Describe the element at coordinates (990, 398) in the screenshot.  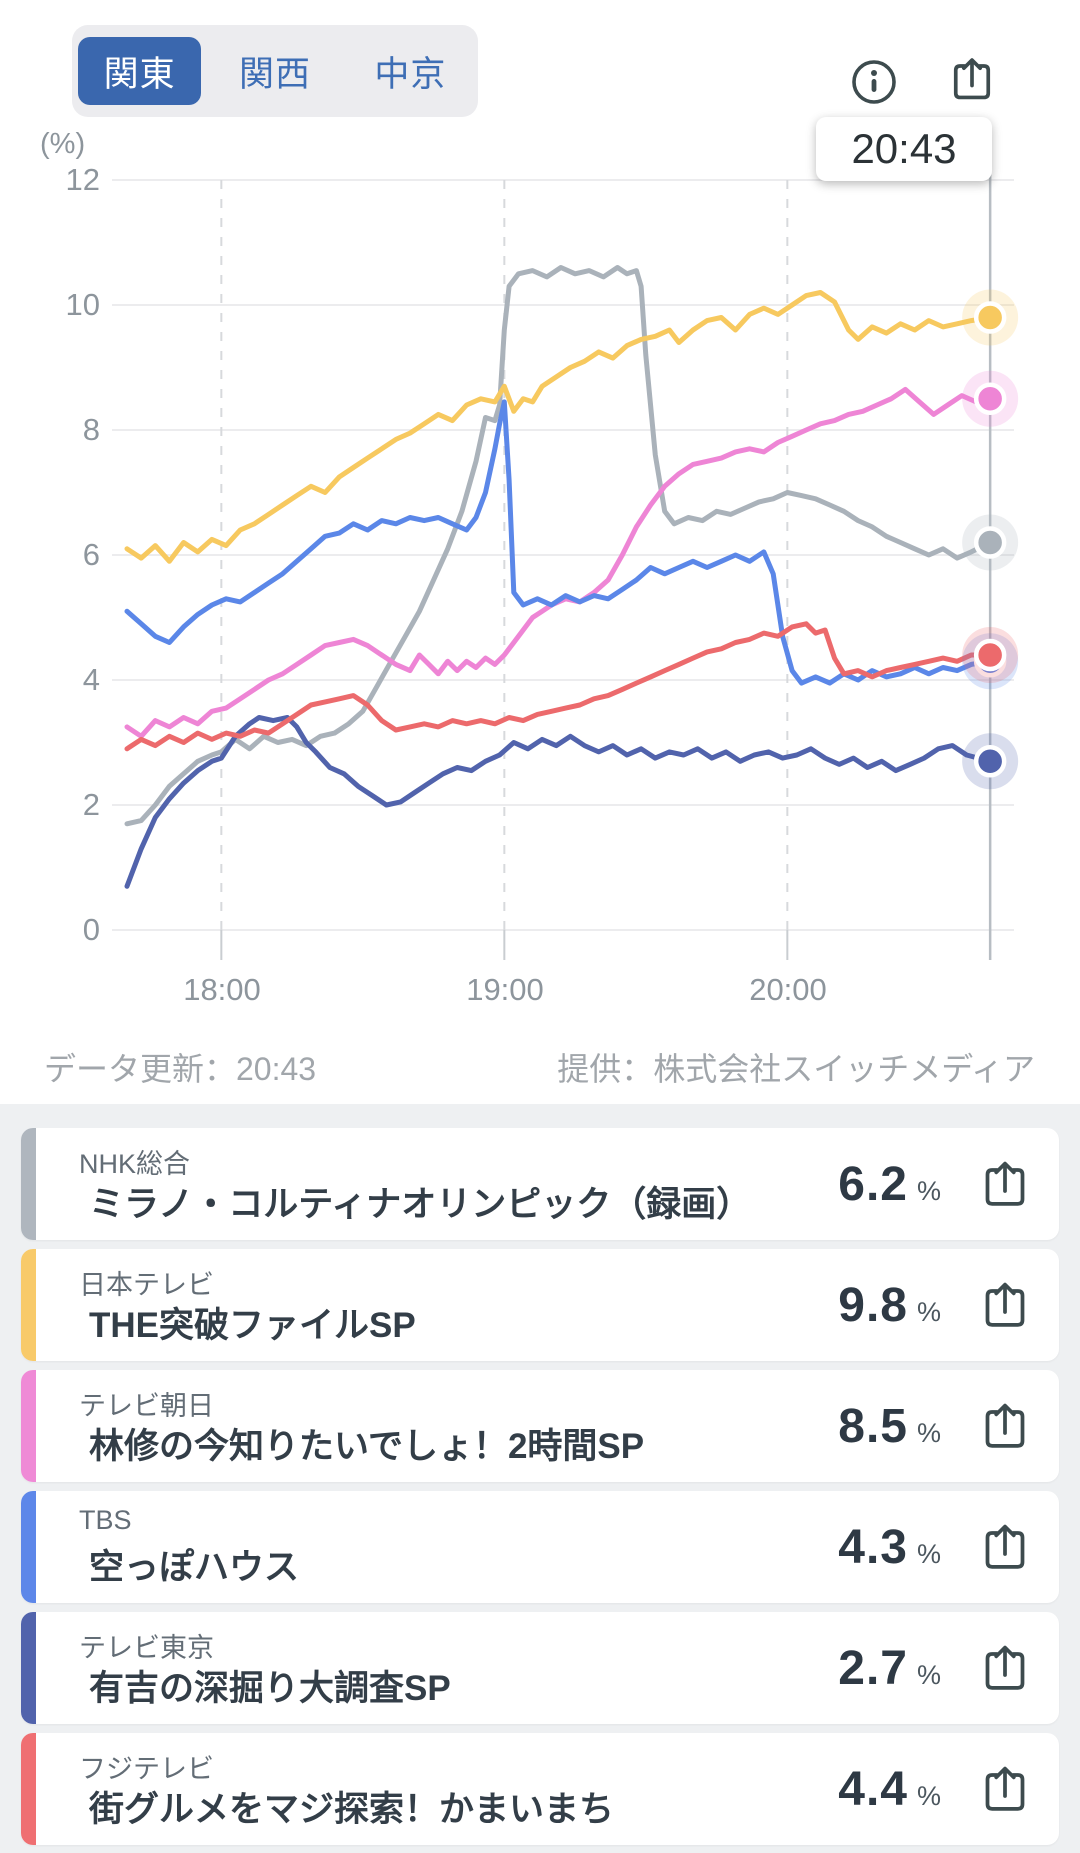
I see `endpoint-dot-テレビ朝日` at that location.